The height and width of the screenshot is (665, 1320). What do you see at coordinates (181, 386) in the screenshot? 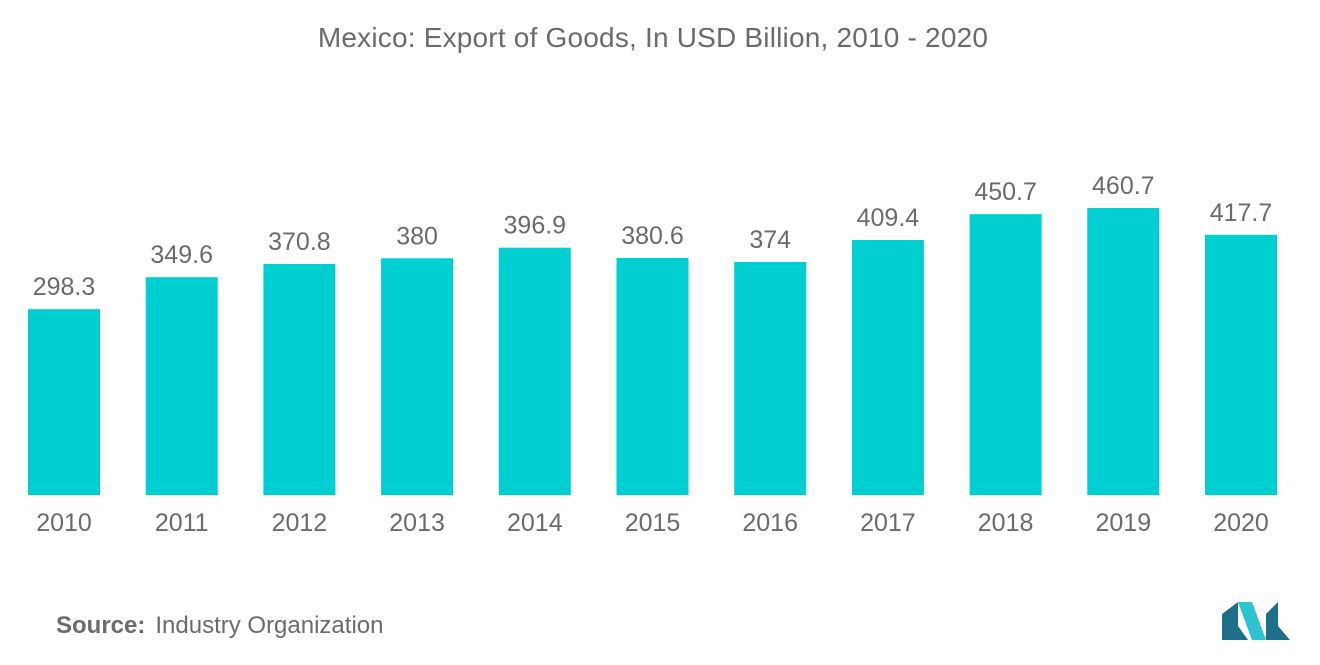
I see `bar-2011` at bounding box center [181, 386].